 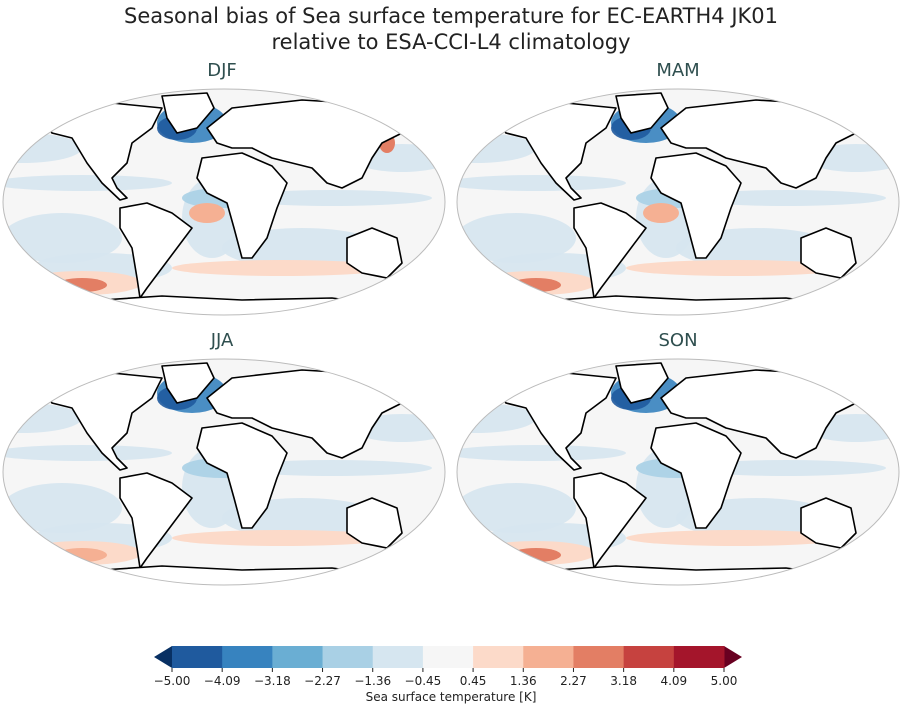 I want to click on colorbar-tick-label: 0.45, so click(x=473, y=681).